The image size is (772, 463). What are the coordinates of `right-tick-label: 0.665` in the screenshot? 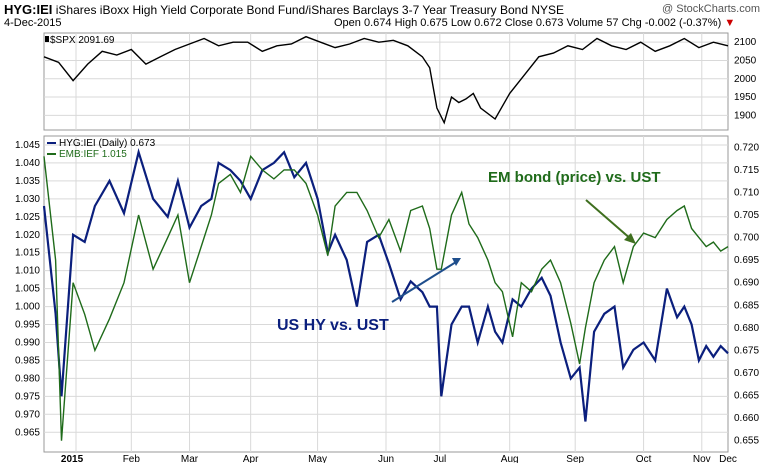 It's located at (746, 396).